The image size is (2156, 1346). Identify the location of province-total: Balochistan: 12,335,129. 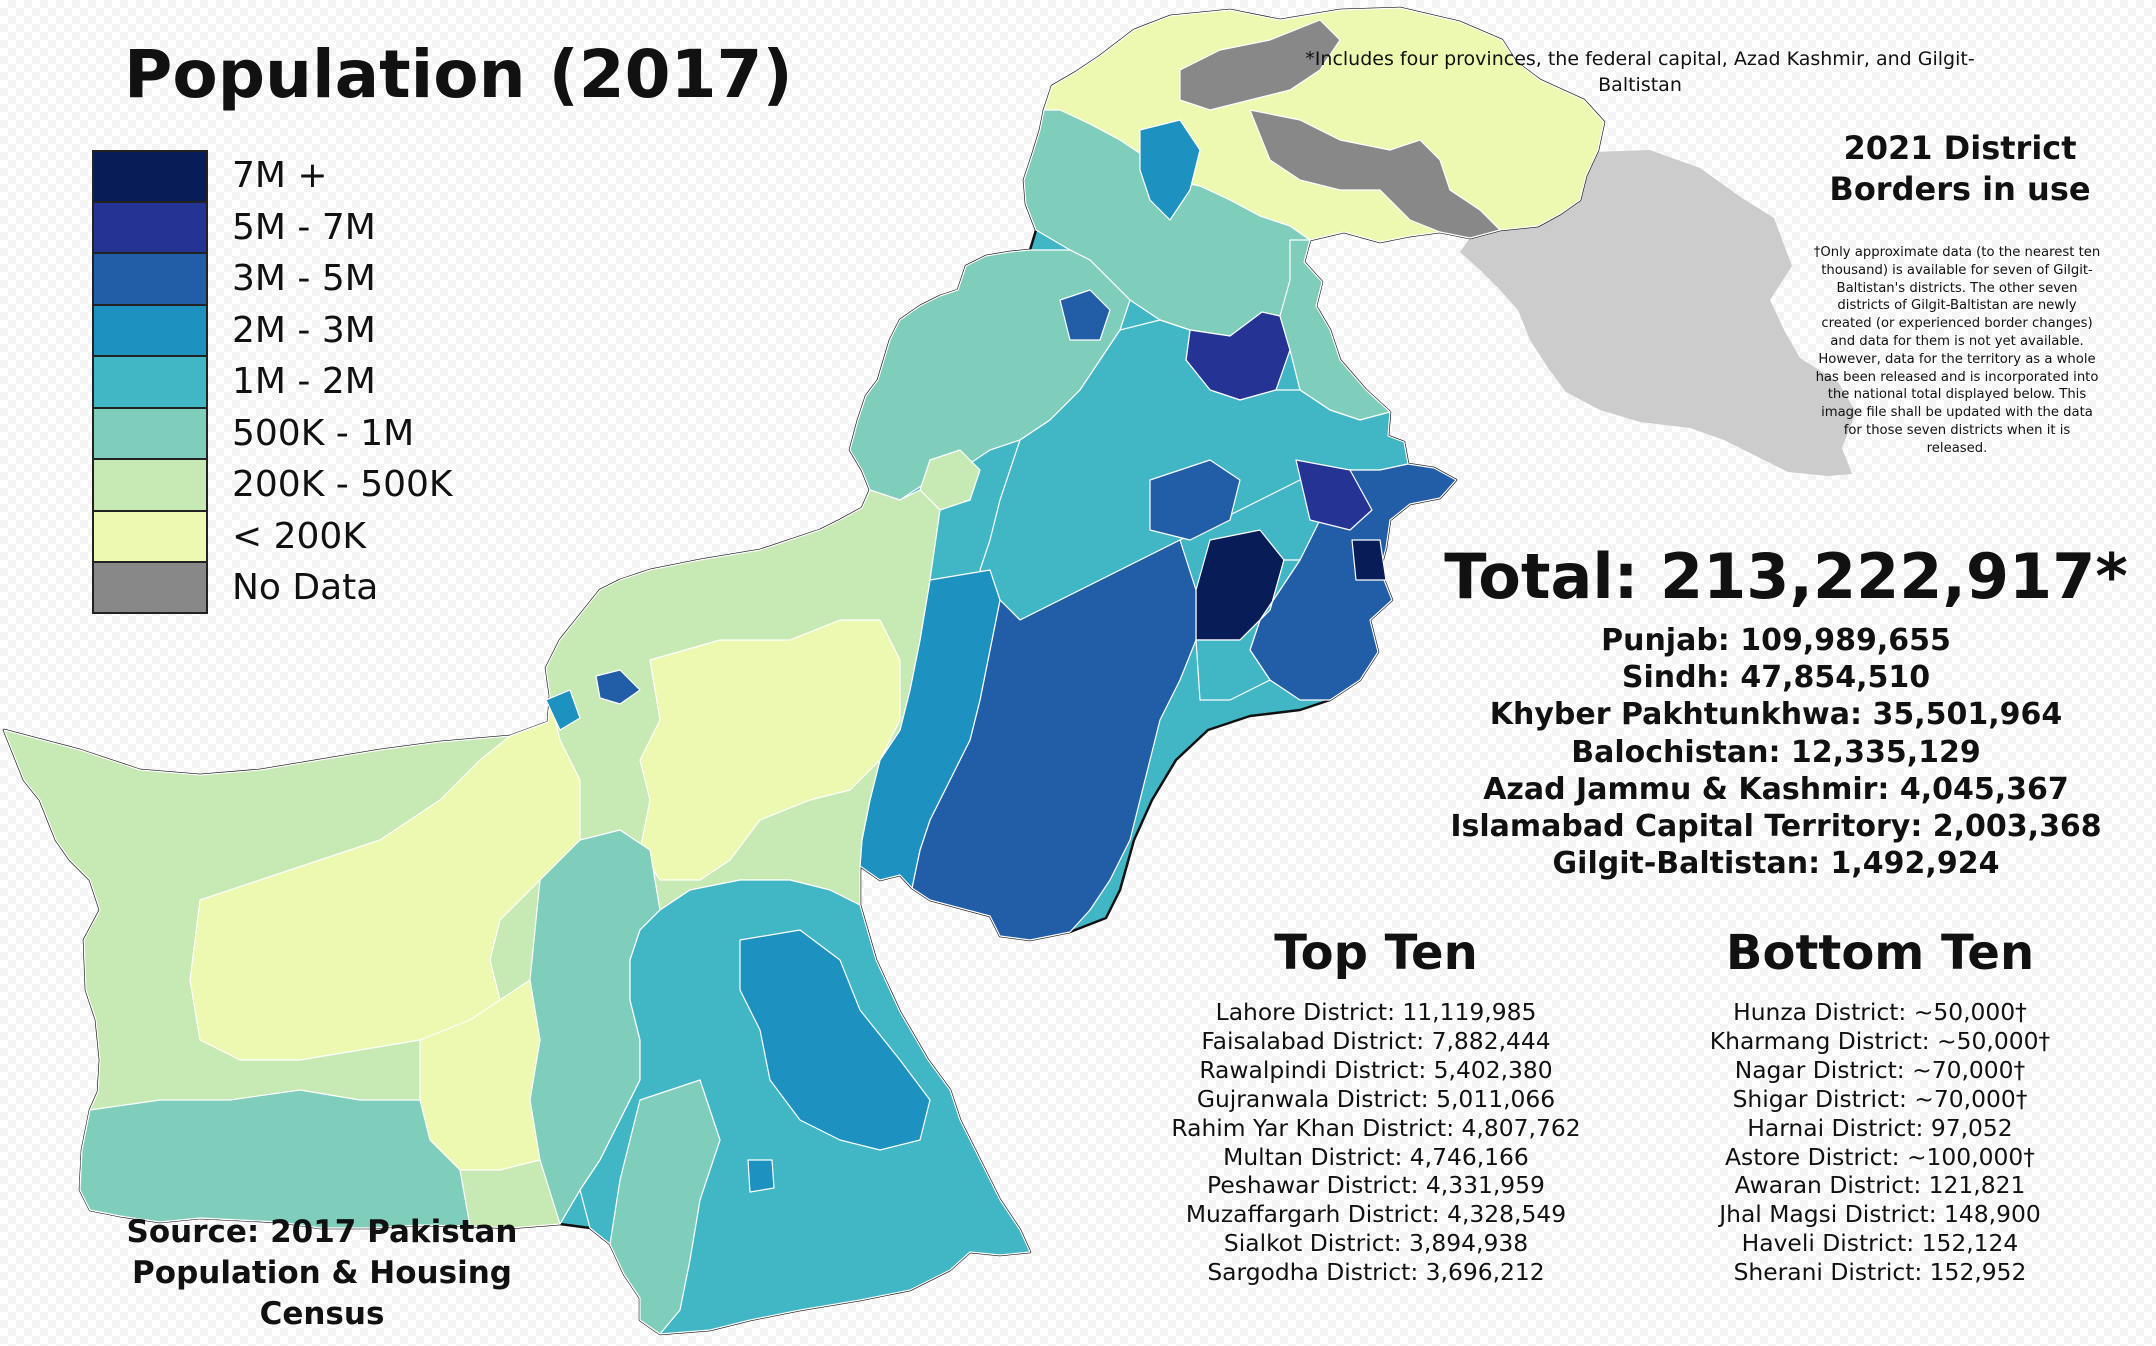
(1776, 752).